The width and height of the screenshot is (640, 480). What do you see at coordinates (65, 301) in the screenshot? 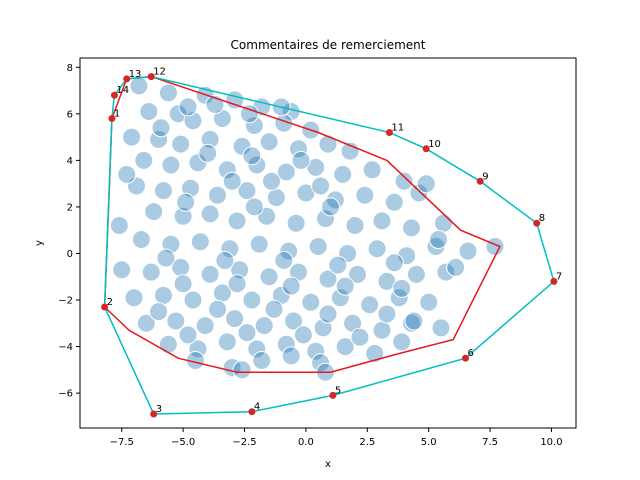
I see `y-tick-label: −2` at bounding box center [65, 301].